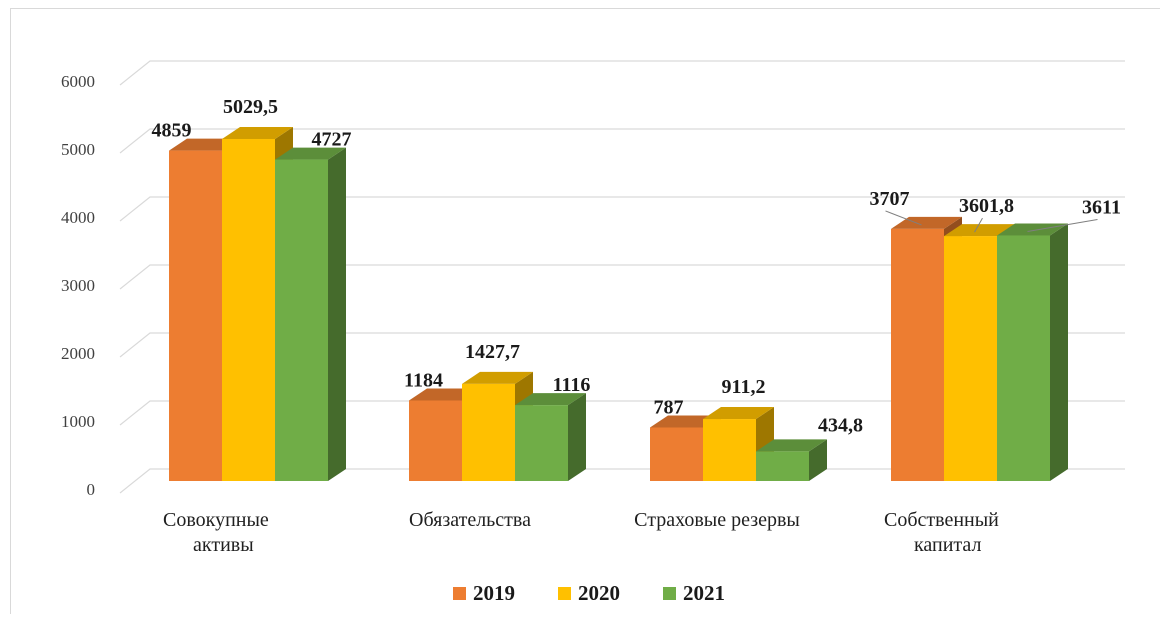 The height and width of the screenshot is (619, 1163). Describe the element at coordinates (840, 425) in the screenshot. I see `data-label-2021-2: 434,8` at that location.